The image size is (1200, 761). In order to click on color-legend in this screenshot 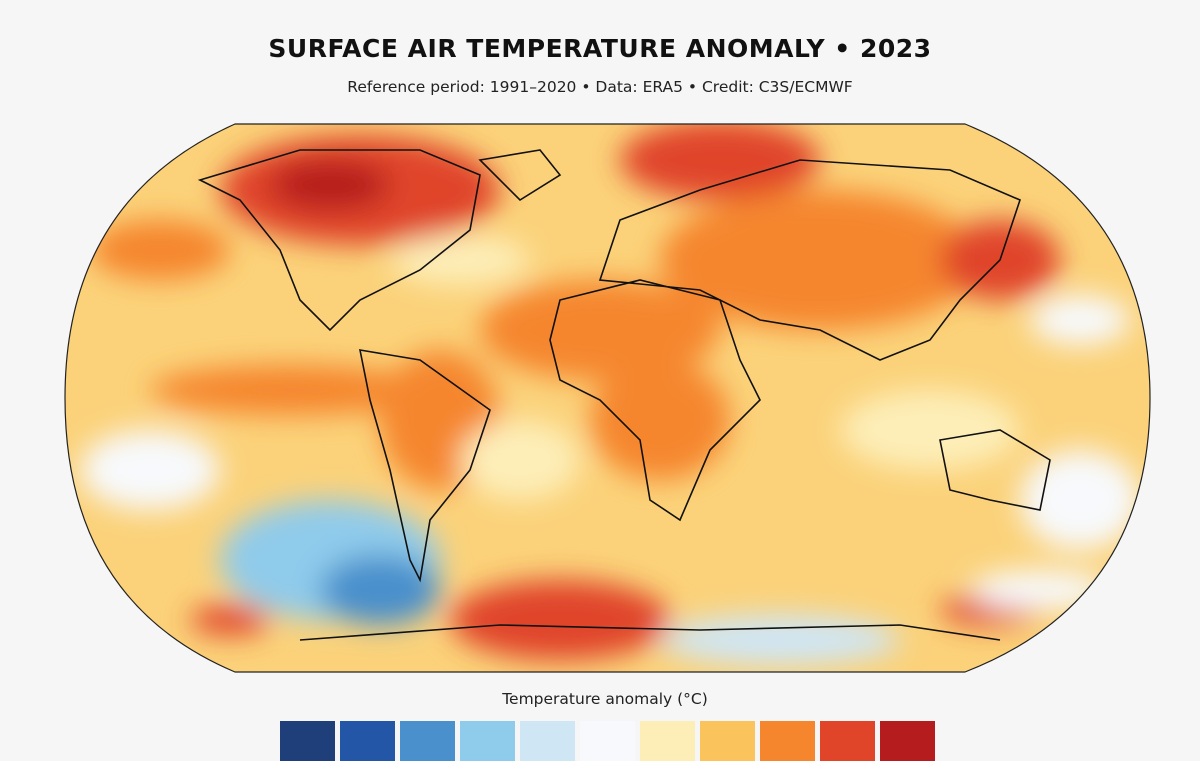, I will do `click(607, 741)`.